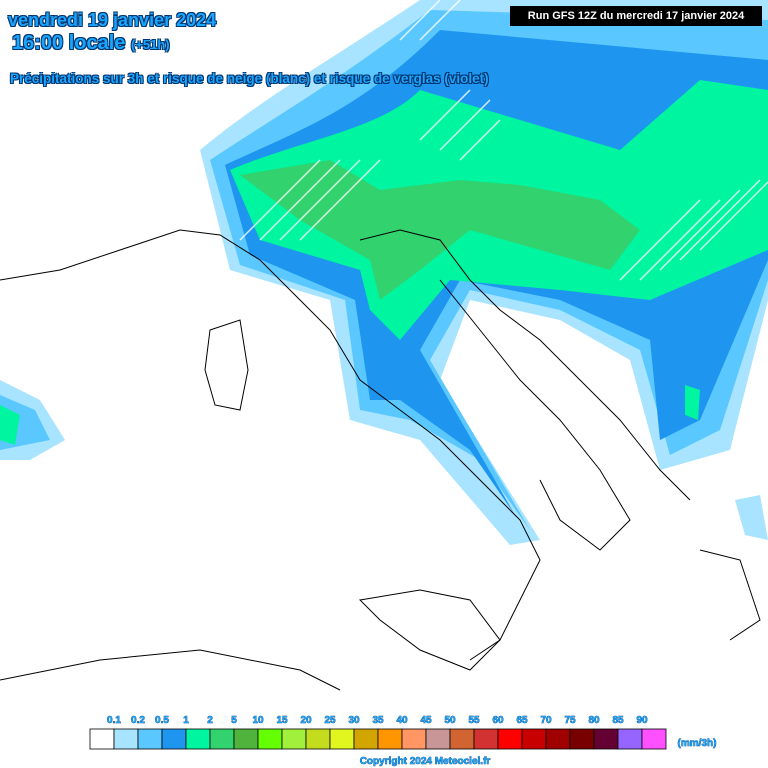 The width and height of the screenshot is (768, 768). Describe the element at coordinates (354, 720) in the screenshot. I see `legend-label: 30` at that location.